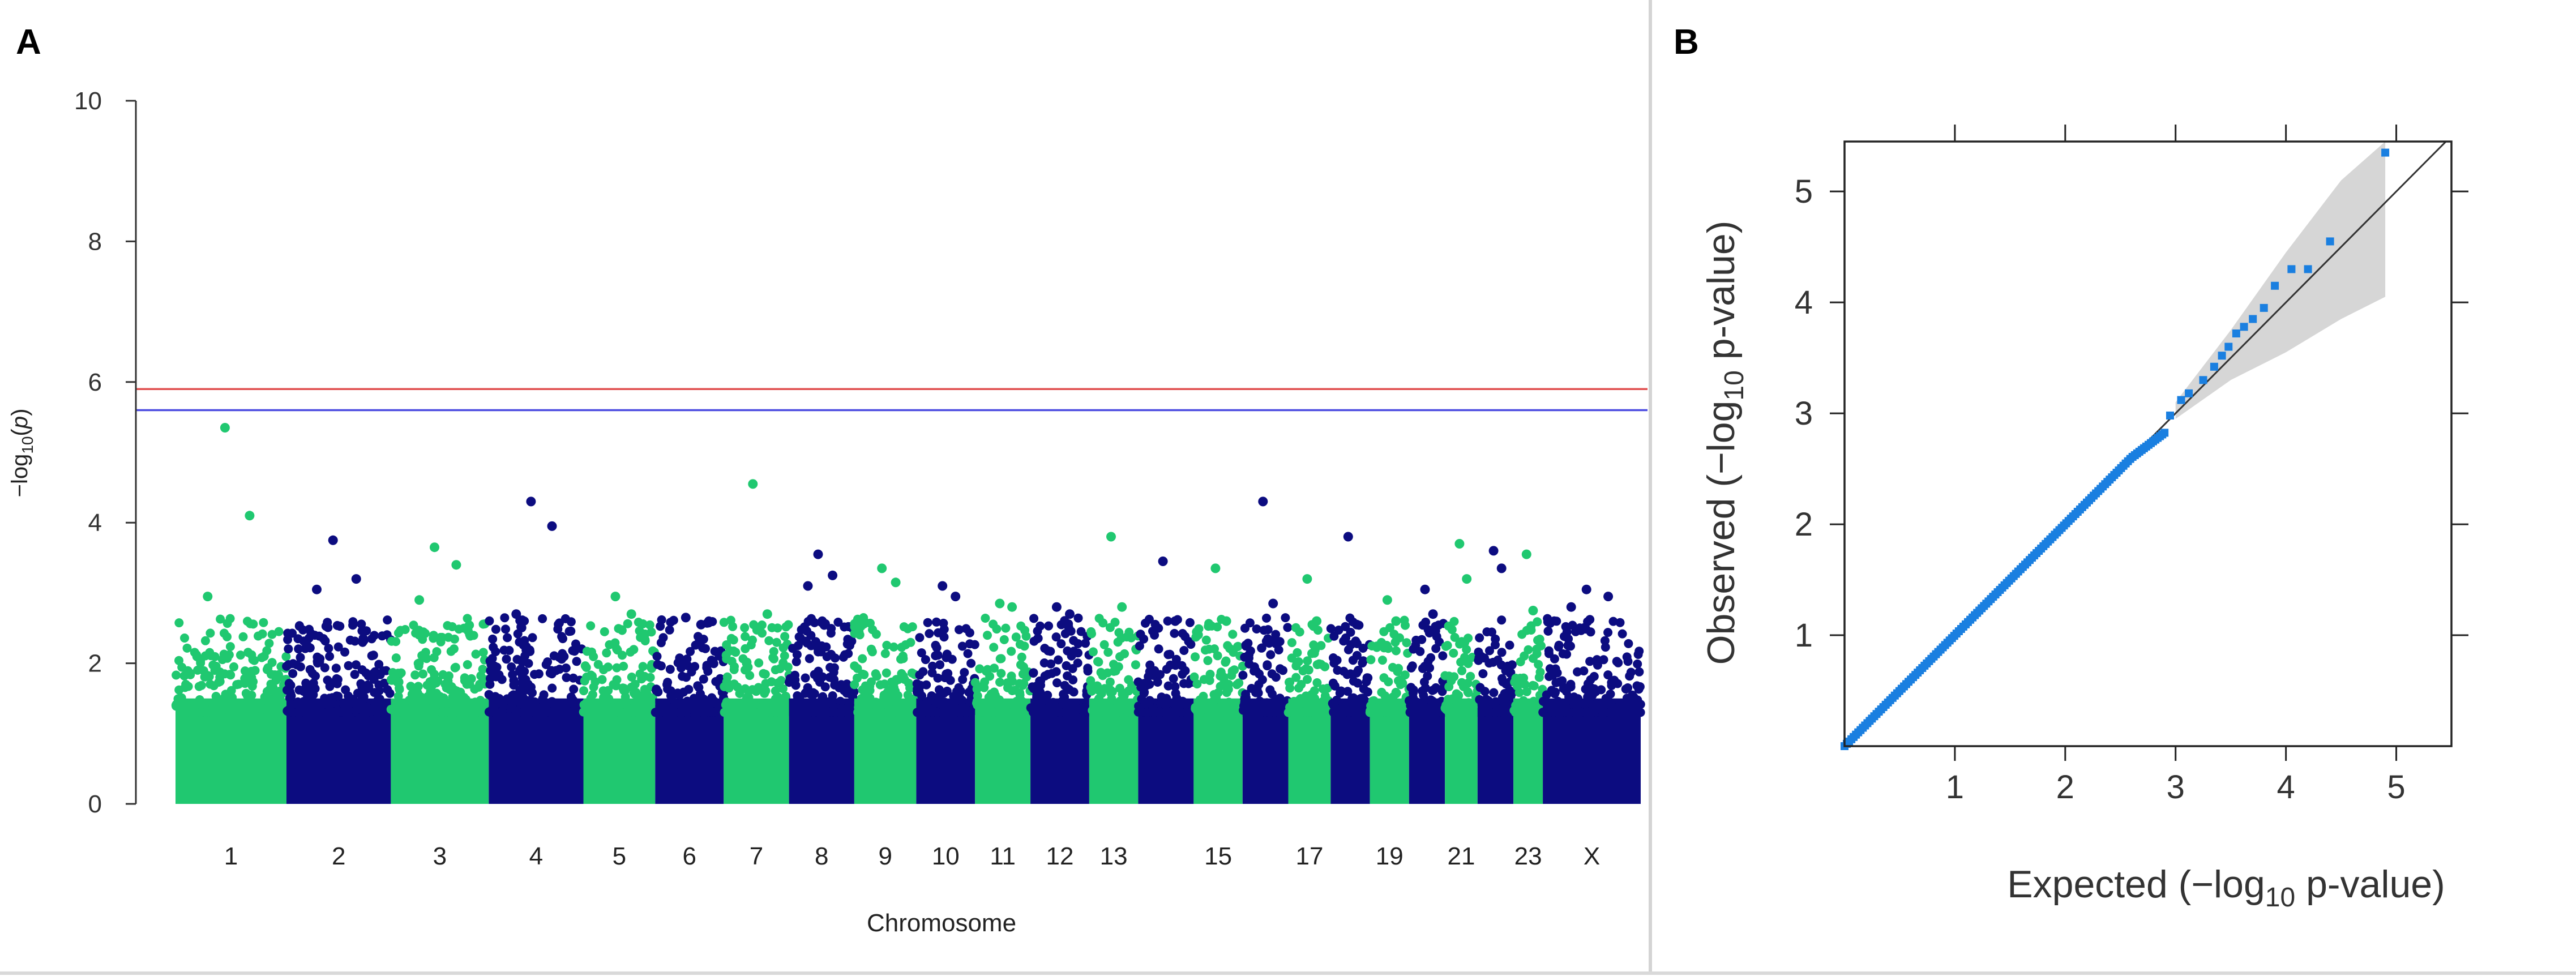 The image size is (2576, 976). Describe the element at coordinates (1288, 973) in the screenshot. I see `bottom-border` at that location.